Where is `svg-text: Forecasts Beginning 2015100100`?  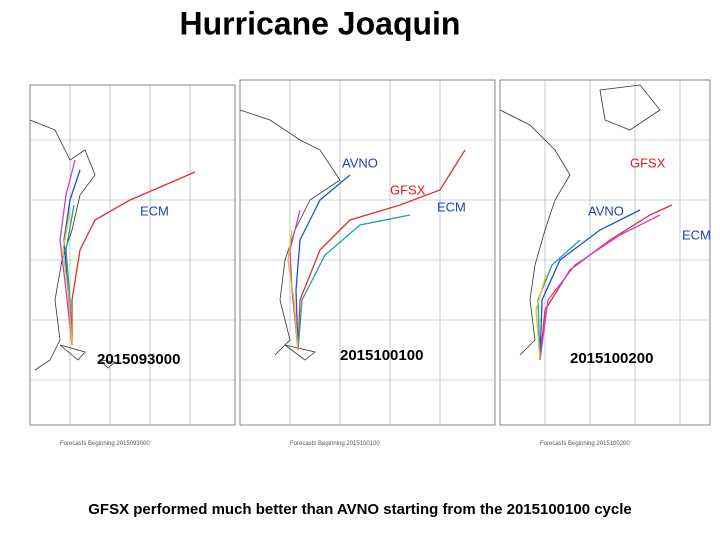
svg-text: Forecasts Beginning 2015100100 is located at coordinates (335, 444).